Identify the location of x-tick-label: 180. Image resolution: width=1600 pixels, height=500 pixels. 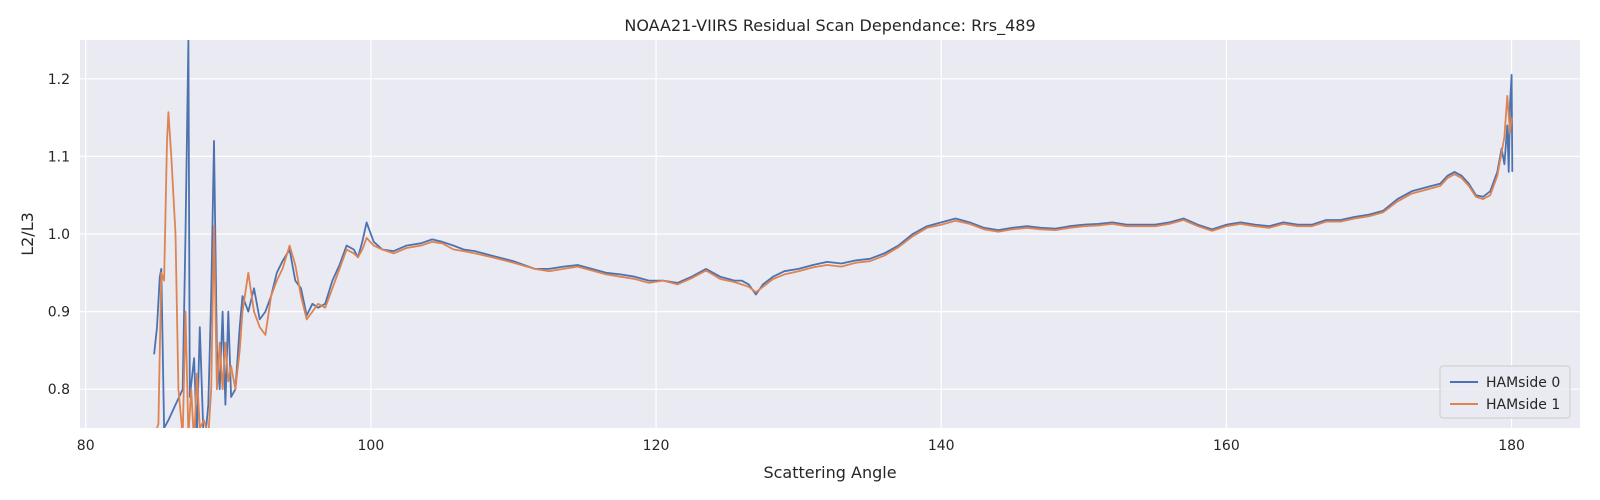
(1511, 446).